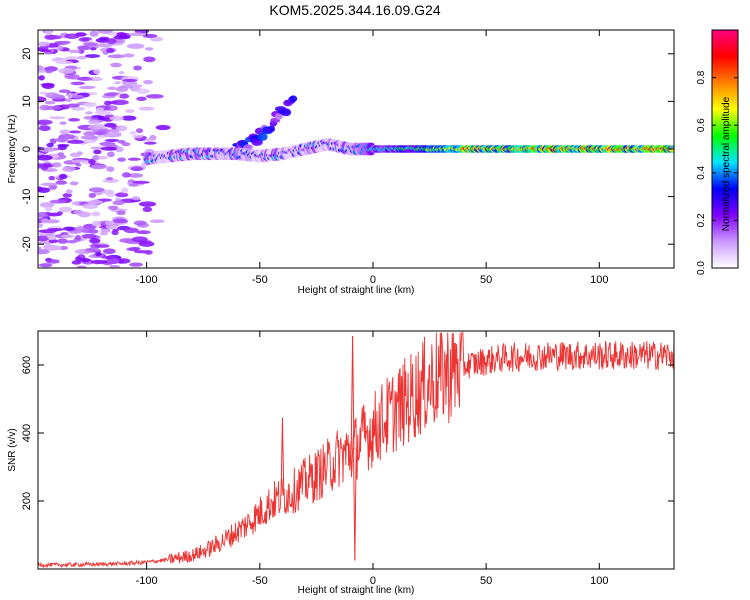 The width and height of the screenshot is (750, 600). What do you see at coordinates (356, 590) in the screenshot?
I see `snr-xlabel: Height of straight line (km)` at bounding box center [356, 590].